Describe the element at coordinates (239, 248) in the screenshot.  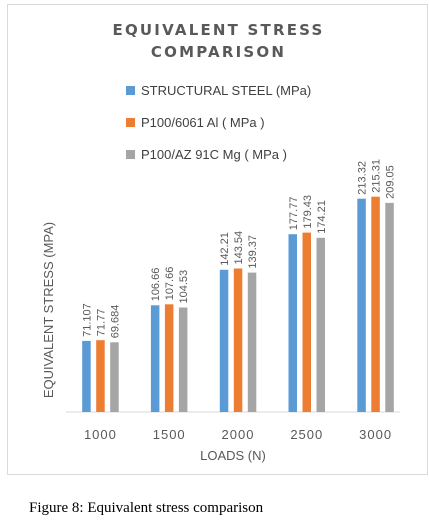
I see `data-label-series1-2000: 143.54` at that location.